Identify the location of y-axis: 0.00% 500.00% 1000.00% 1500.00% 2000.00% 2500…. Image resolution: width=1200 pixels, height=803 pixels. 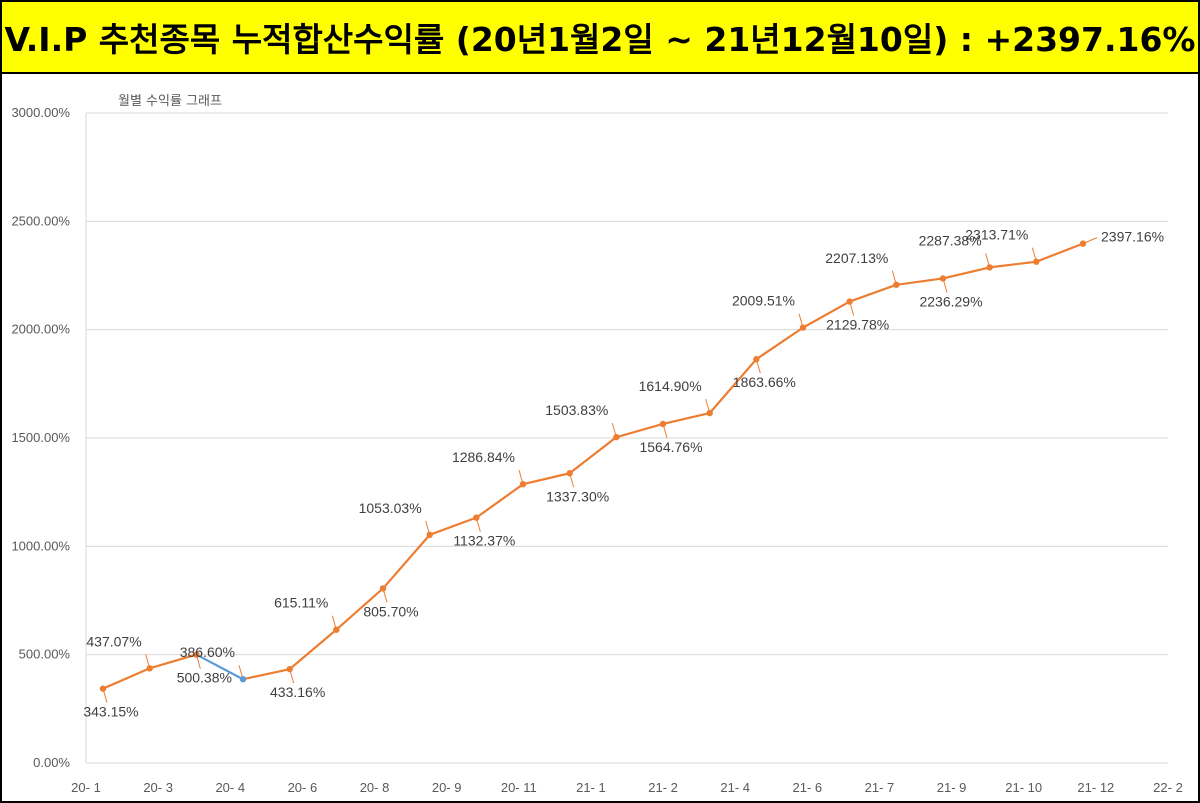
(40, 437).